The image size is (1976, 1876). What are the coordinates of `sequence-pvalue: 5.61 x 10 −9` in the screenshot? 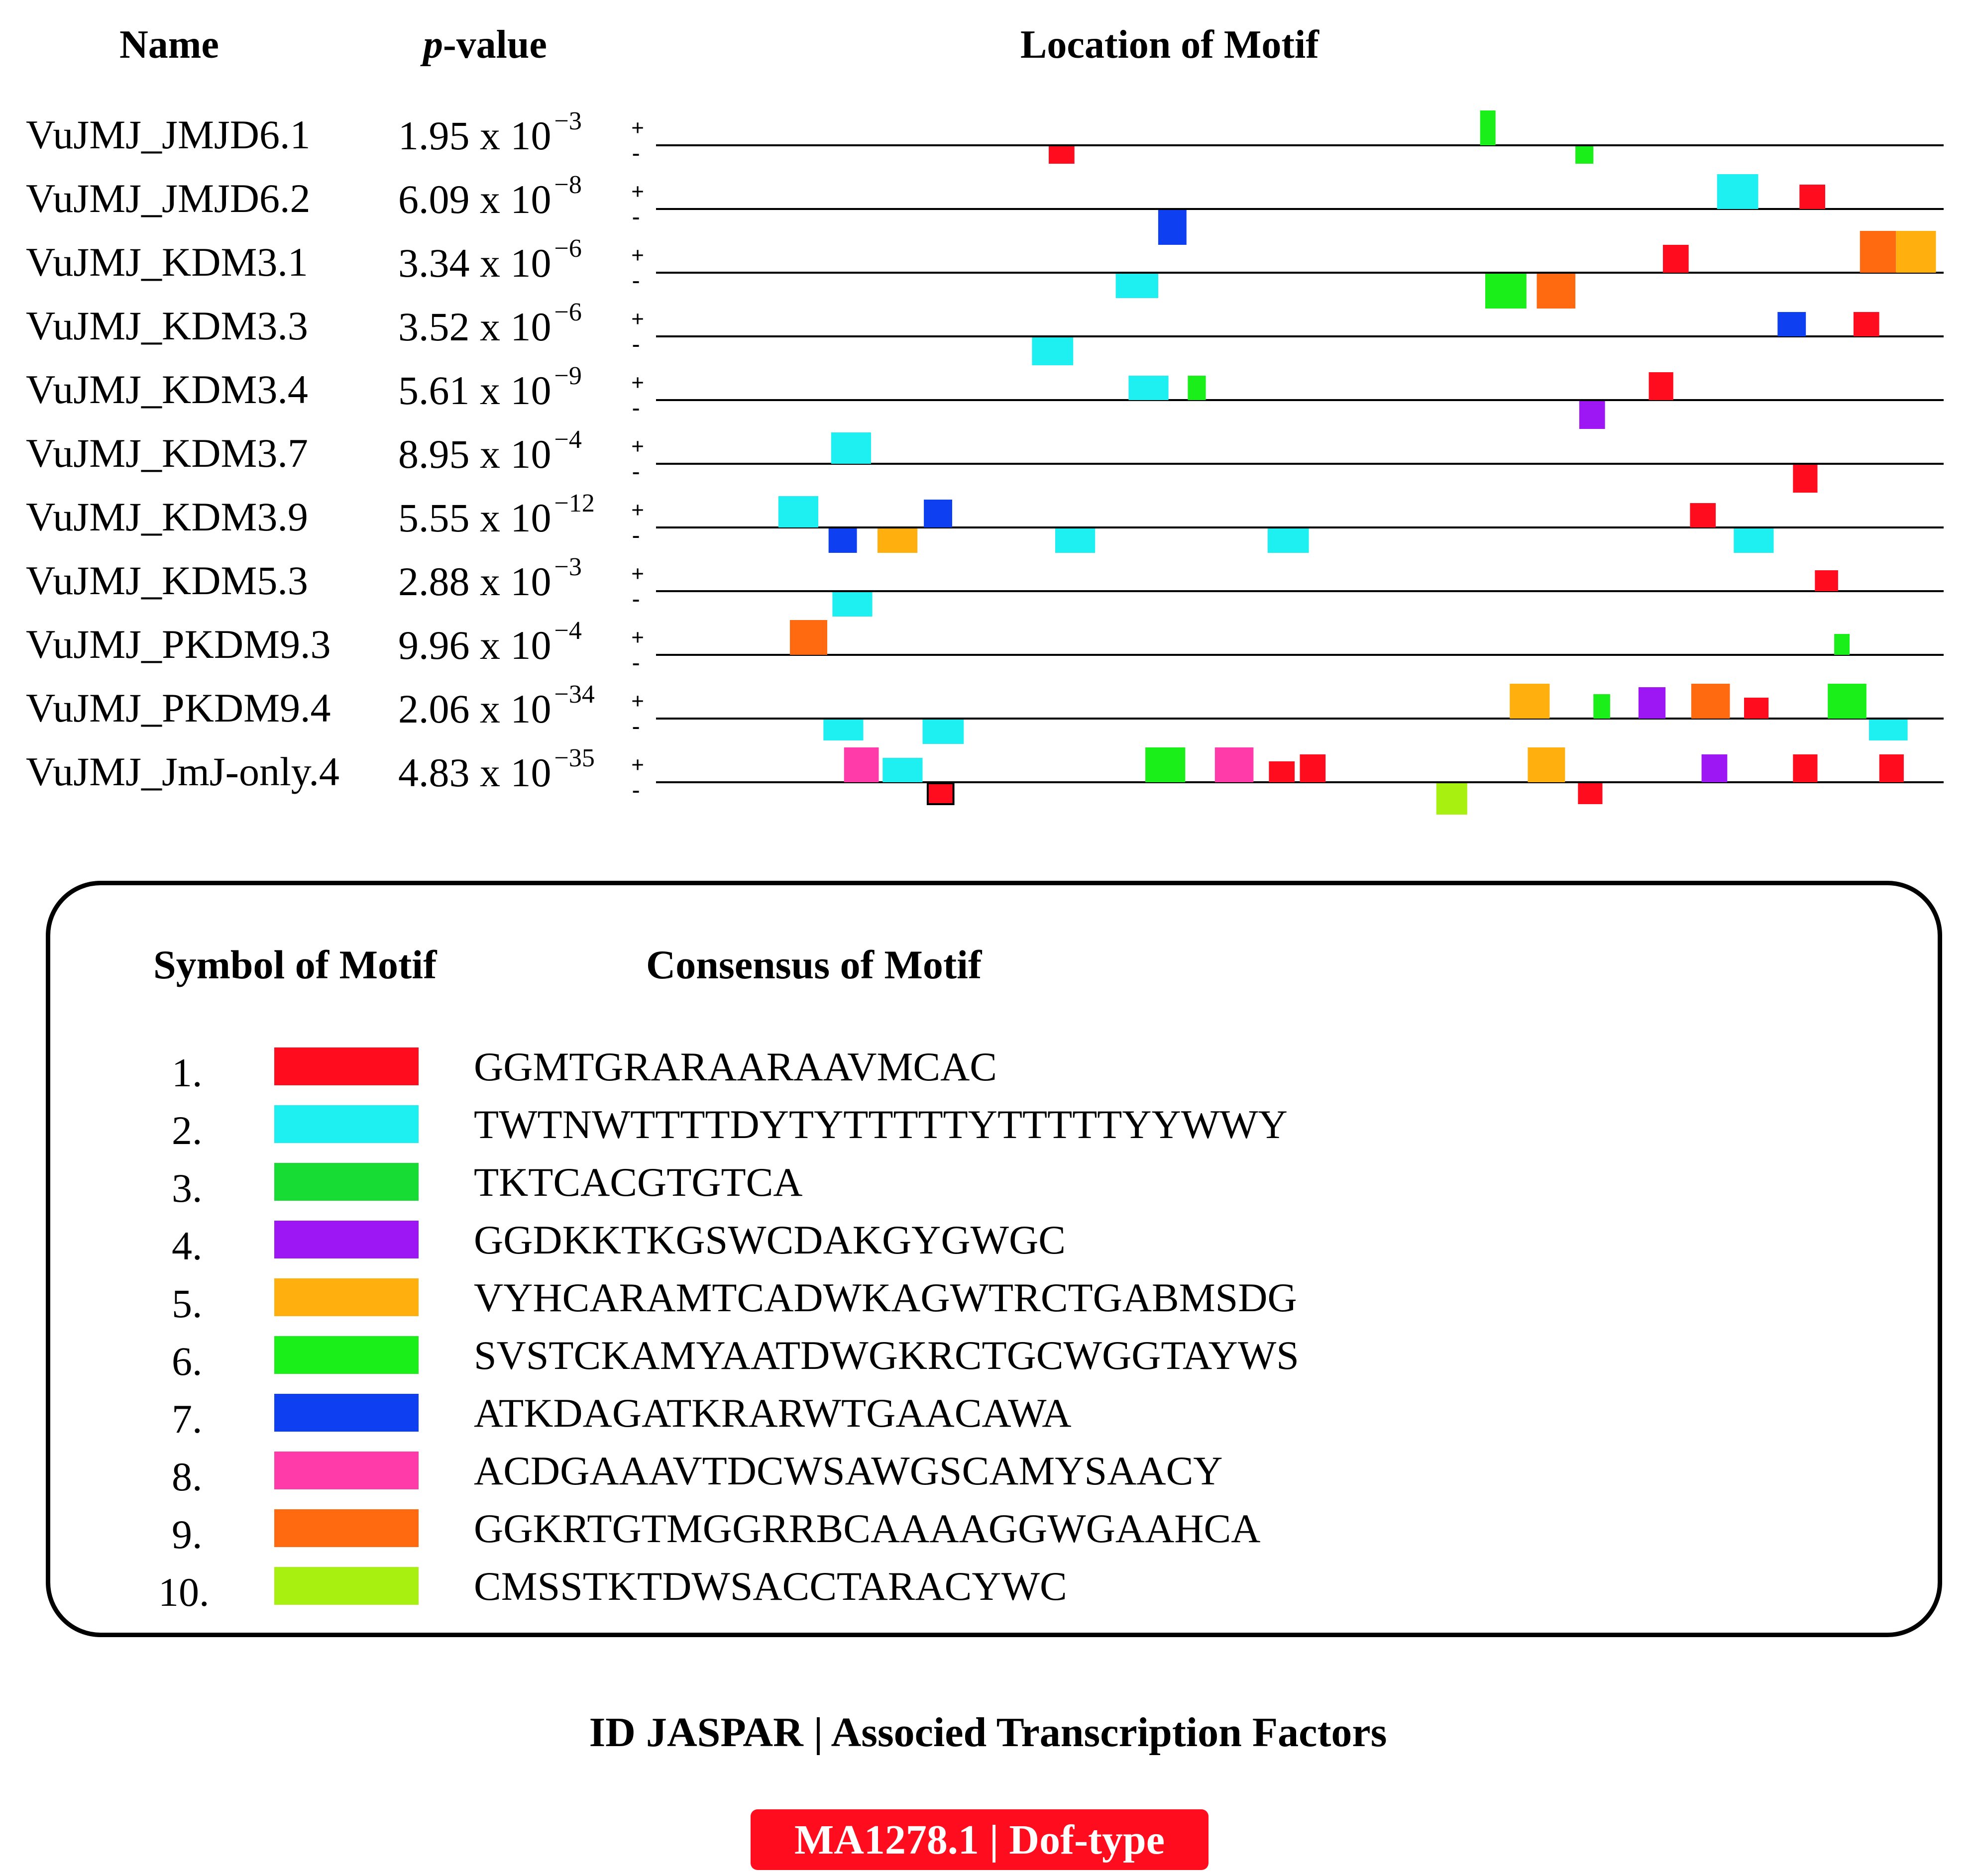 It's located at (490, 388).